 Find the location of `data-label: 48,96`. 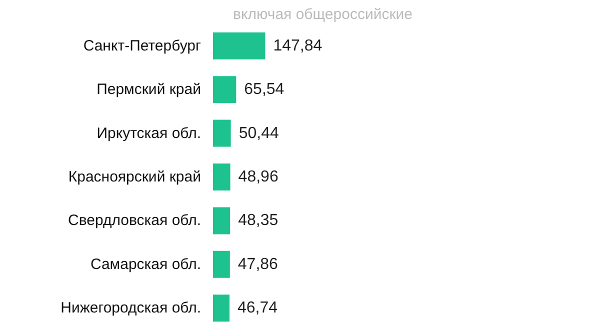

data-label: 48,96 is located at coordinates (258, 177).